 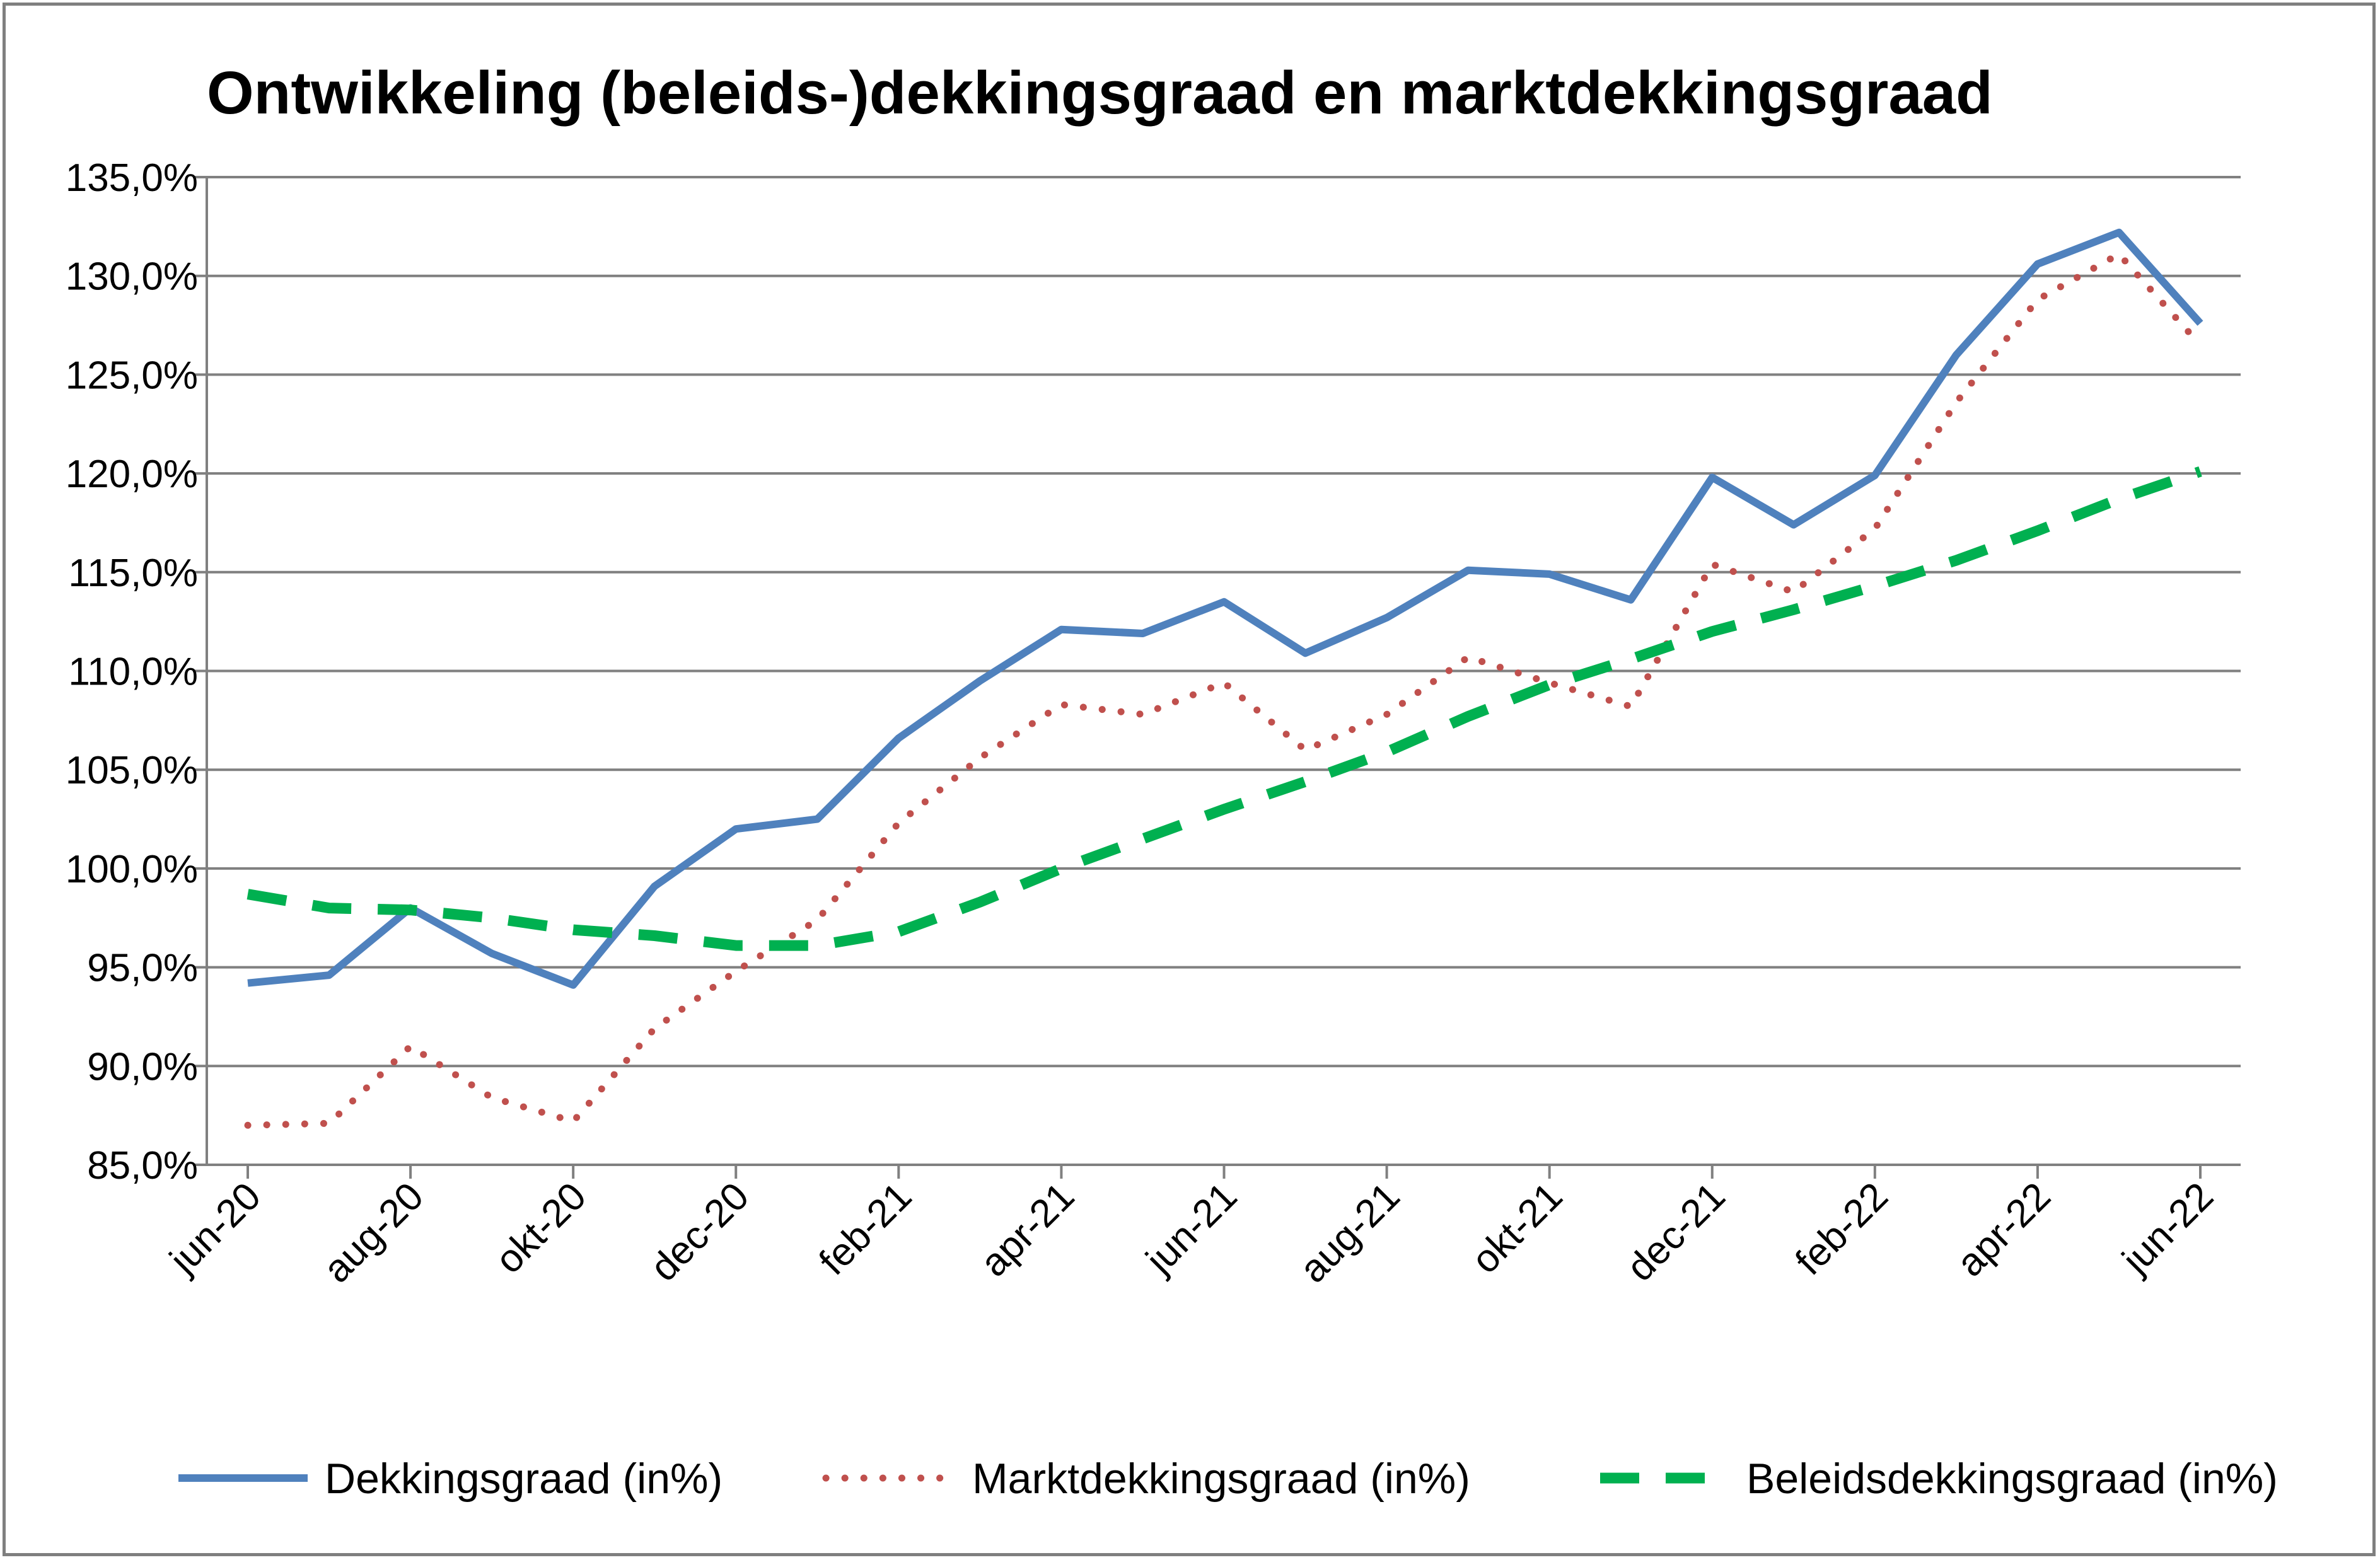 I want to click on y-tick-label: 125,0%, so click(x=132, y=375).